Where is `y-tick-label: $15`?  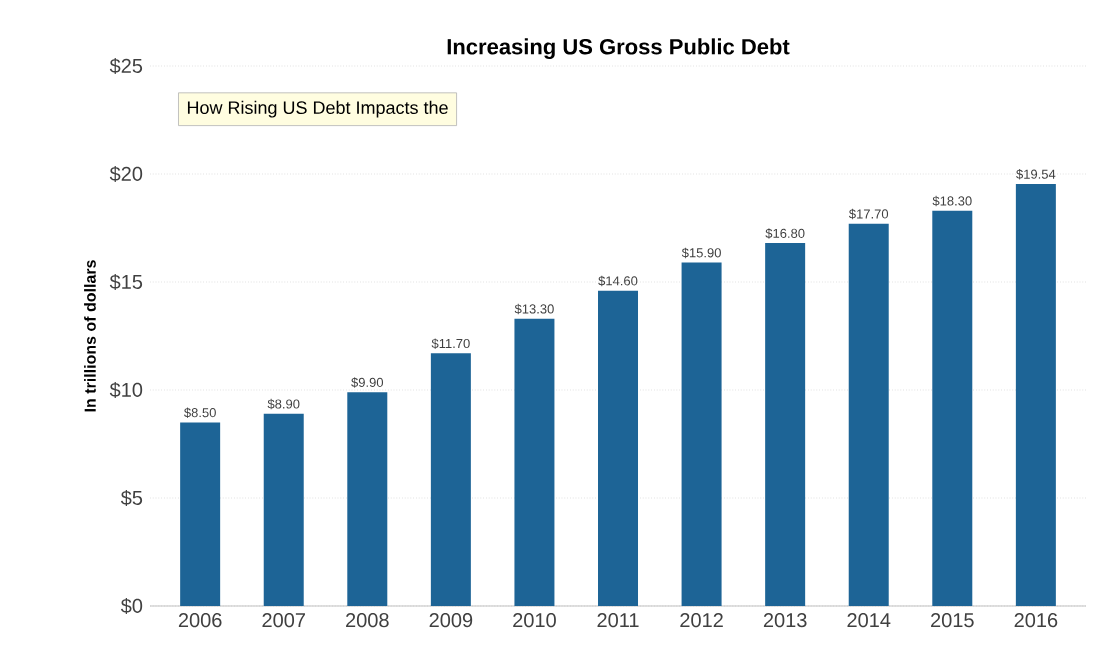 y-tick-label: $15 is located at coordinates (126, 282).